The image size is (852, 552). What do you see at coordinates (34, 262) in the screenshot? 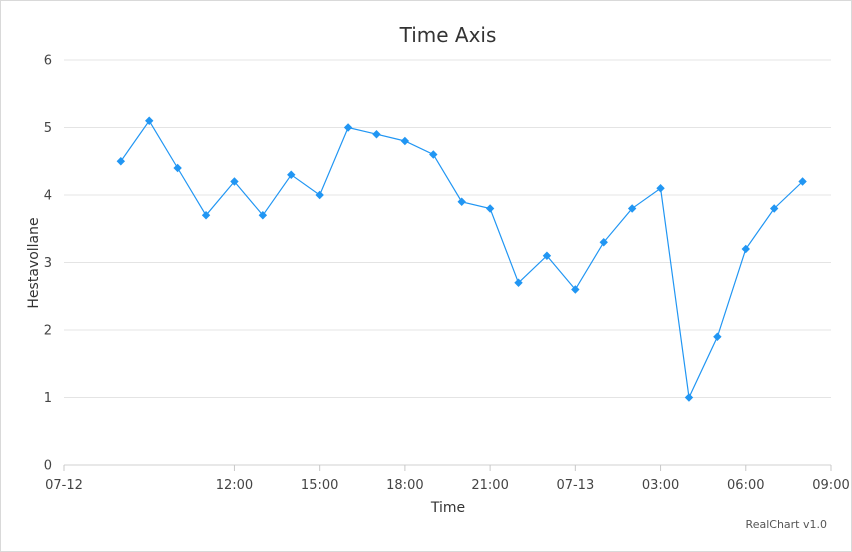
I see `y-axis-title: Hestavollane` at bounding box center [34, 262].